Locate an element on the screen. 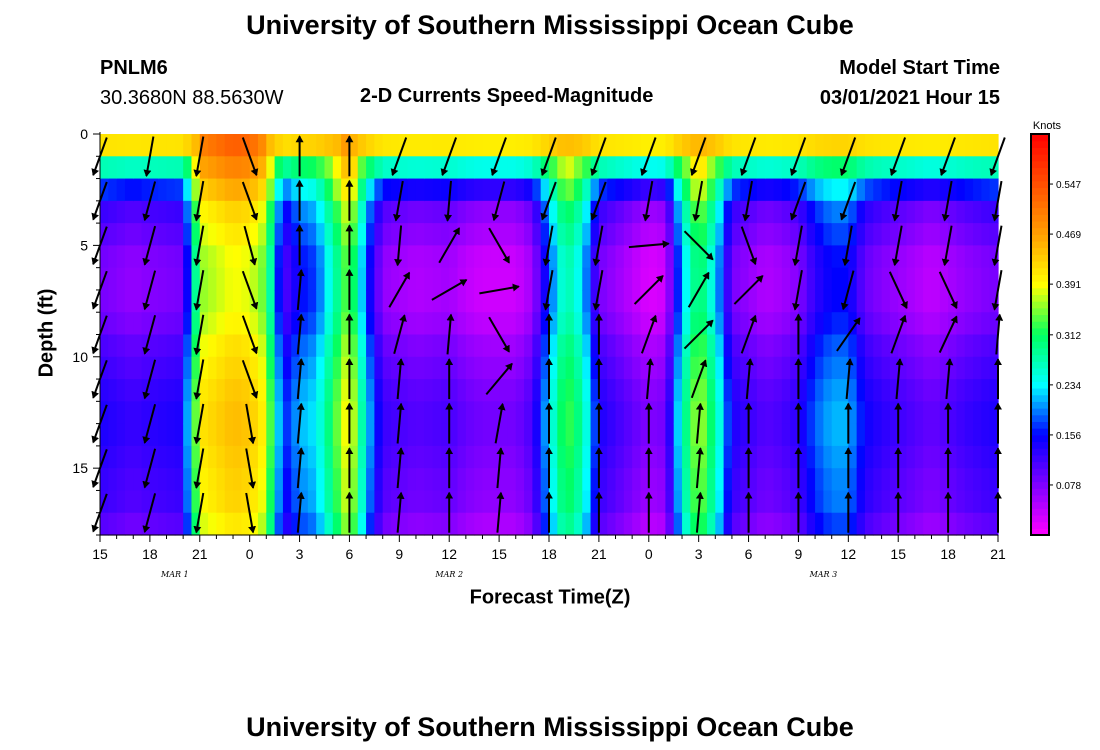  x-tick-label: 3 is located at coordinates (300, 554).